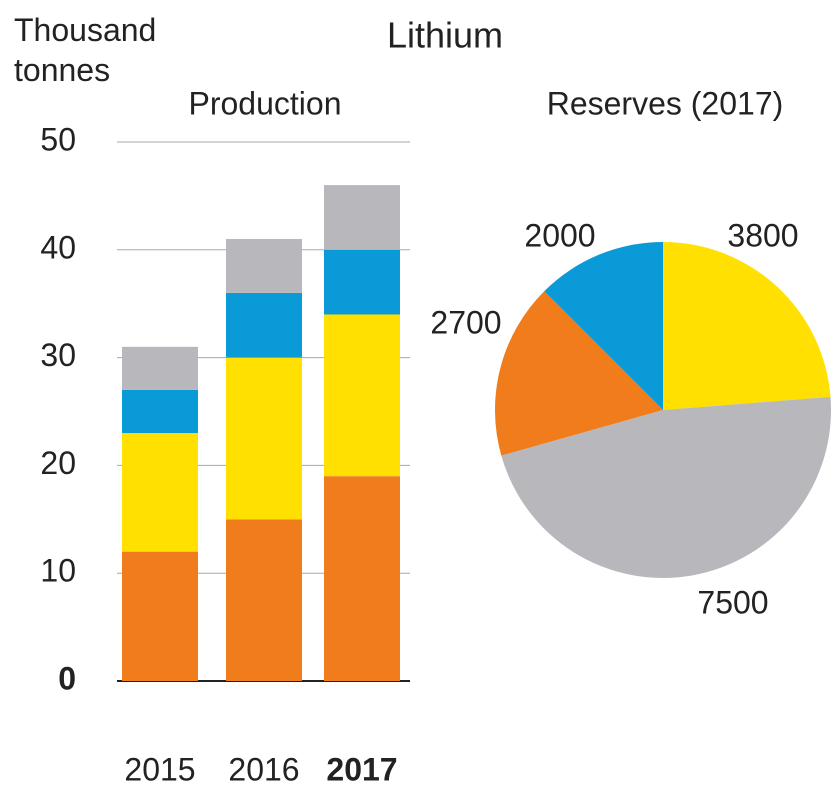  I want to click on x-tick-label: 2016, so click(263, 769).